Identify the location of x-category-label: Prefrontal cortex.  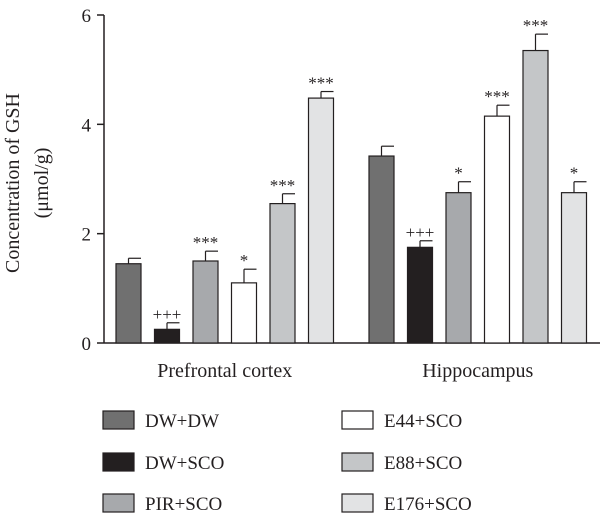
(224, 371).